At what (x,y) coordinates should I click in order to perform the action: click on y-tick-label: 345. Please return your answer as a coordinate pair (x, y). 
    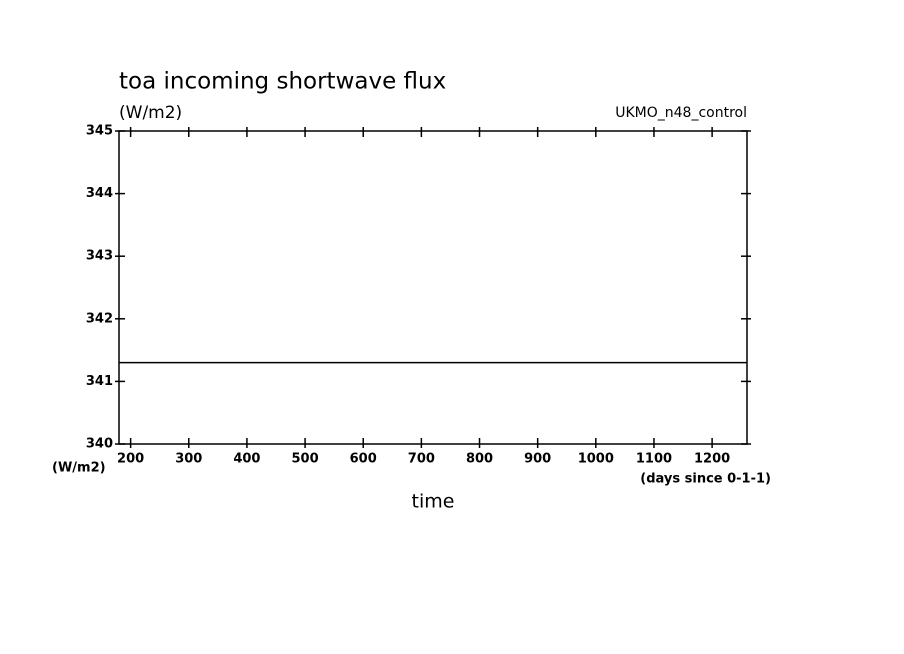
    Looking at the image, I should click on (99, 131).